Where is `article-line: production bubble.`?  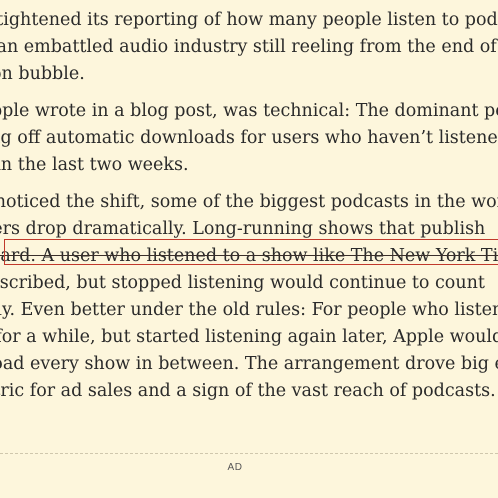
article-line: production bubble. is located at coordinates (42, 74).